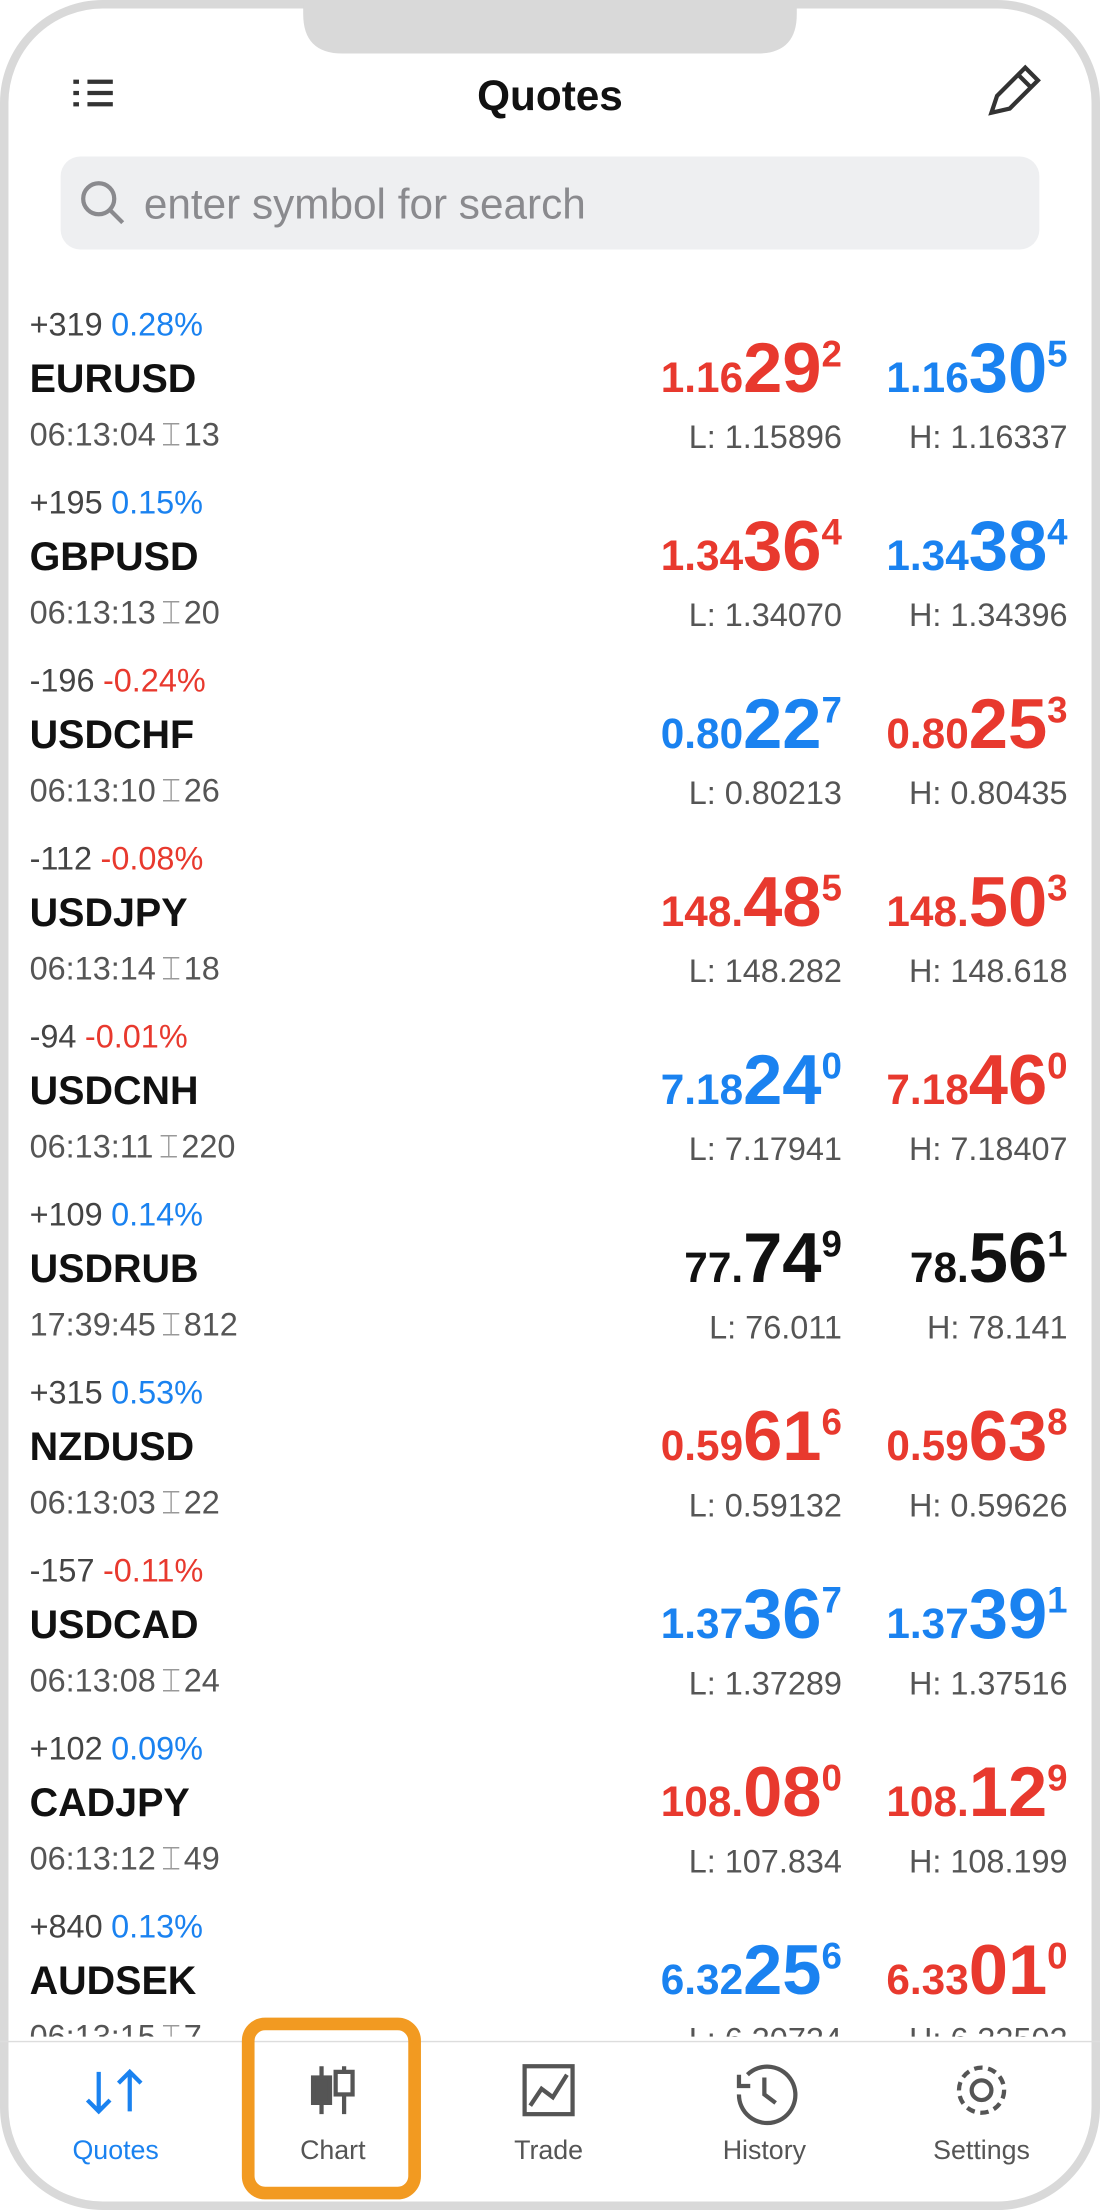 This screenshot has width=1100, height=2210. I want to click on price-big: 22, so click(782, 723).